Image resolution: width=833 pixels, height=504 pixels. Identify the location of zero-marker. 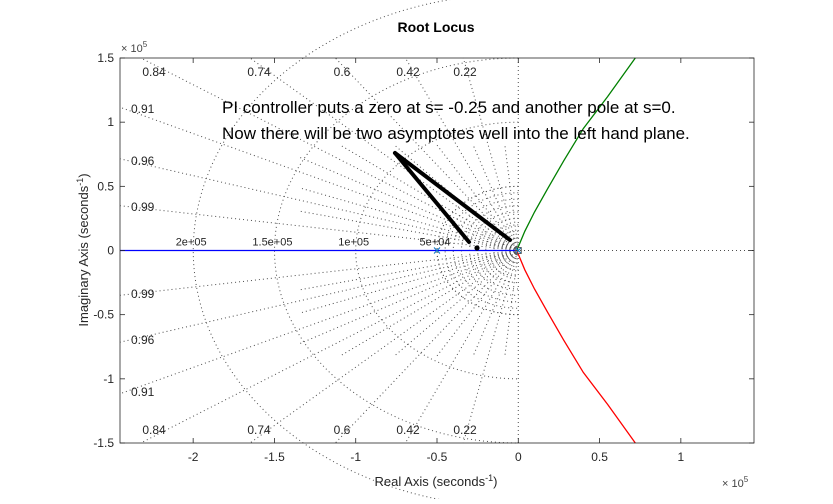
(518, 250).